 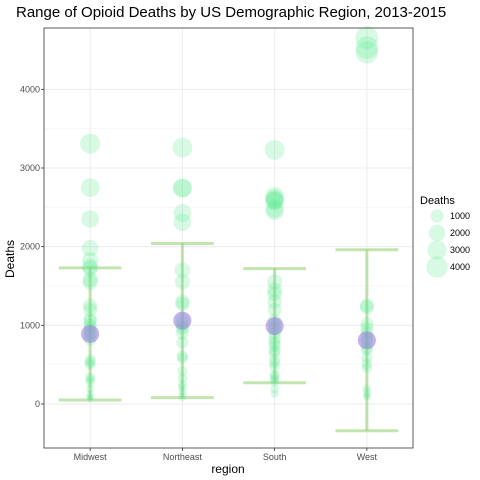 I want to click on series-south, so click(x=274, y=268).